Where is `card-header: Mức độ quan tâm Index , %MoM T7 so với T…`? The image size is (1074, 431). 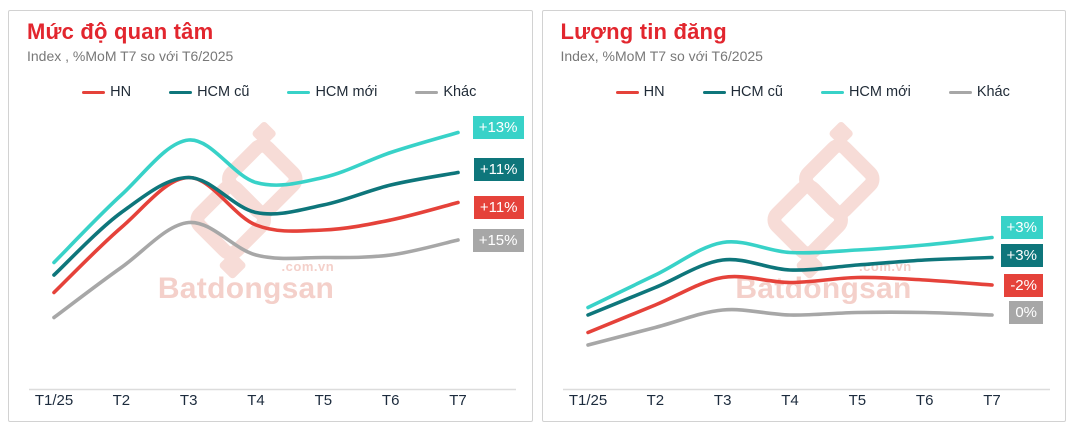 card-header: Mức độ quan tâm Index , %MoM T7 so với T… is located at coordinates (270, 55).